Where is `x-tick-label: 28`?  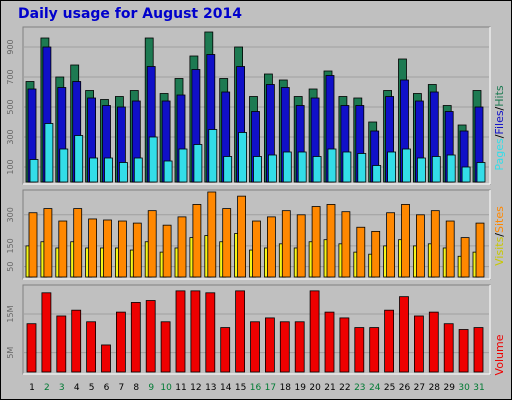 x-tick-label: 28 is located at coordinates (435, 388).